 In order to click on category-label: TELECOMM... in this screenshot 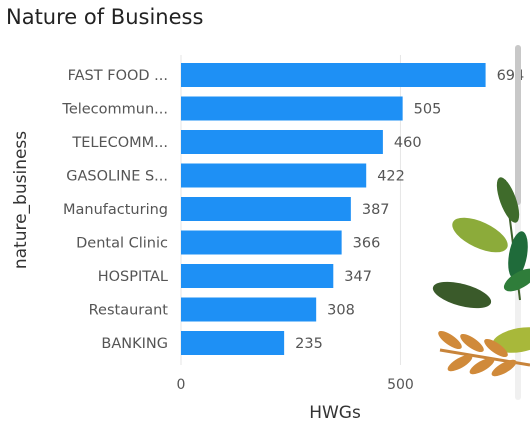, I will do `click(119, 143)`.